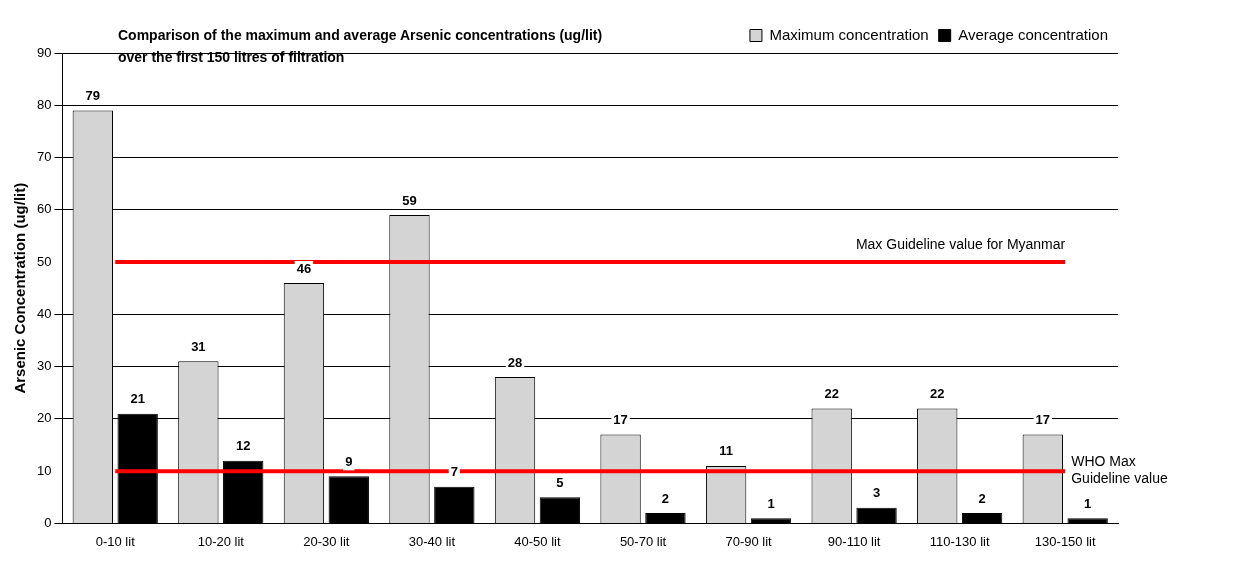  I want to click on y-tick-label: 30, so click(44, 366).